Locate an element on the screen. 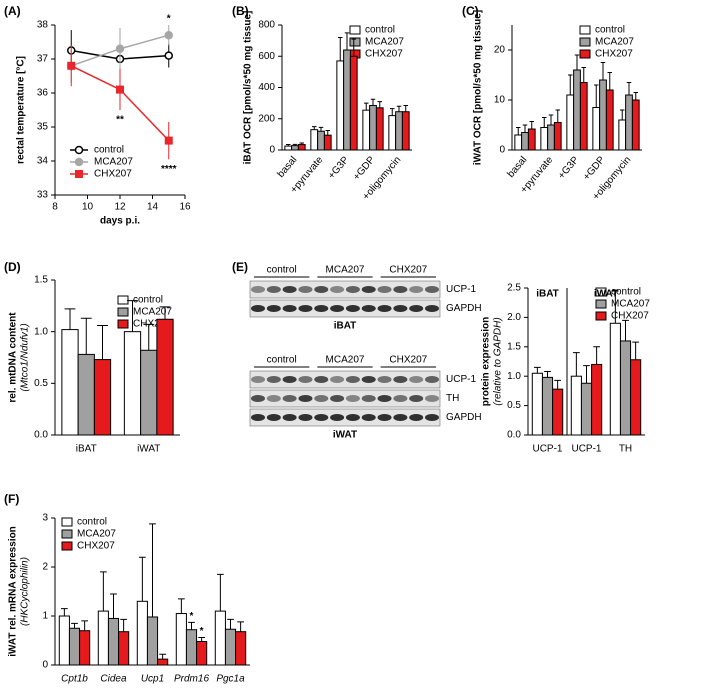 The width and height of the screenshot is (709, 688). blot-row-label: GAPDH is located at coordinates (464, 417).